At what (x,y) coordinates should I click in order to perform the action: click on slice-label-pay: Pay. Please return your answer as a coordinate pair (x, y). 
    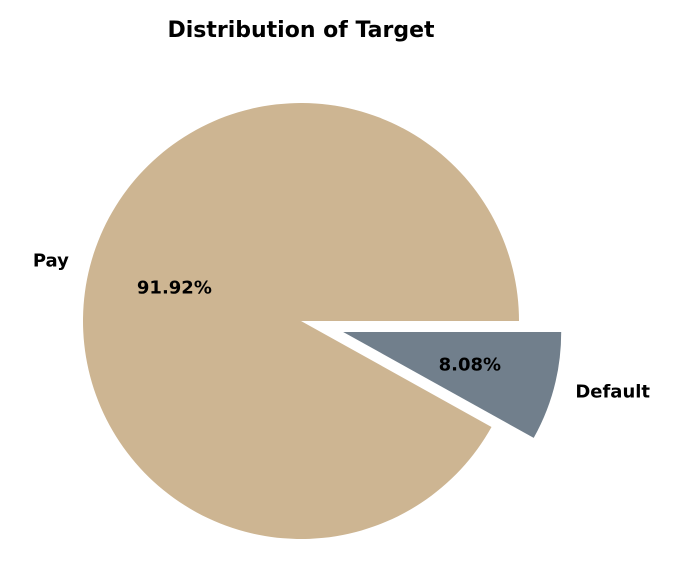
    Looking at the image, I should click on (51, 260).